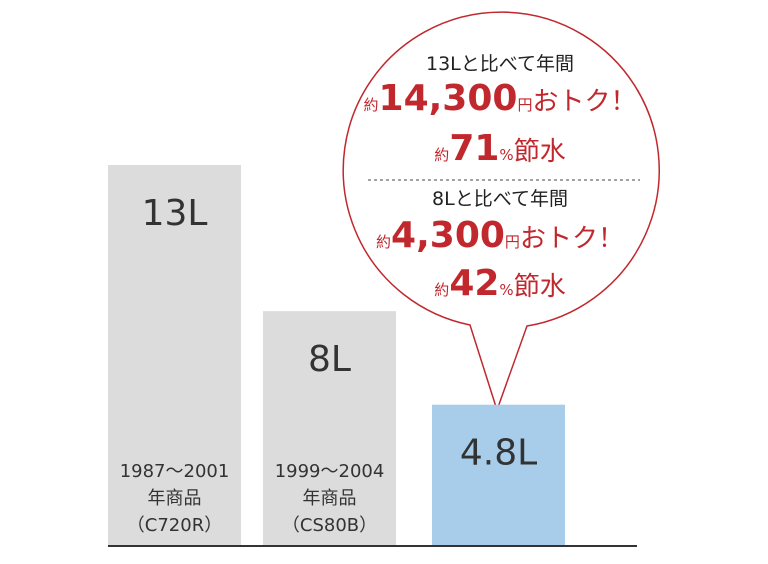 This screenshot has height=564, width=768. I want to click on callout-text: 4,300, so click(448, 235).